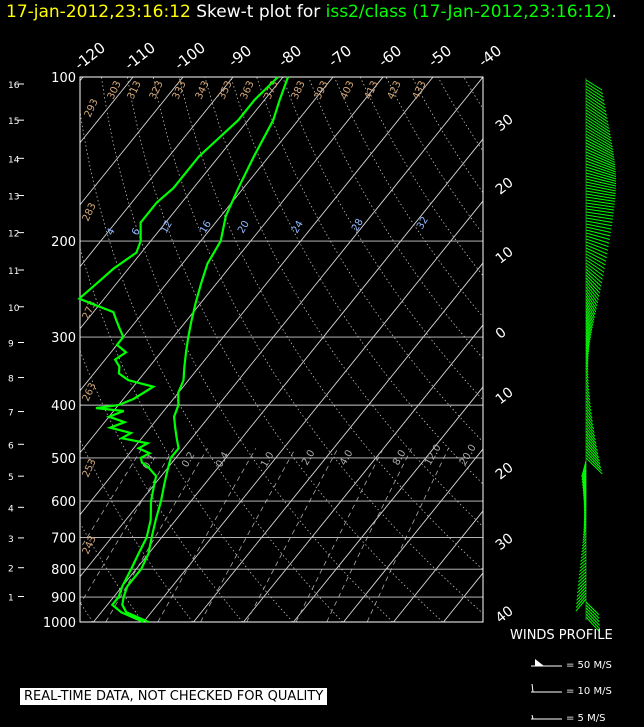 This screenshot has width=644, height=727. Describe the element at coordinates (348, 90) in the screenshot. I see `theta-label: 403` at that location.